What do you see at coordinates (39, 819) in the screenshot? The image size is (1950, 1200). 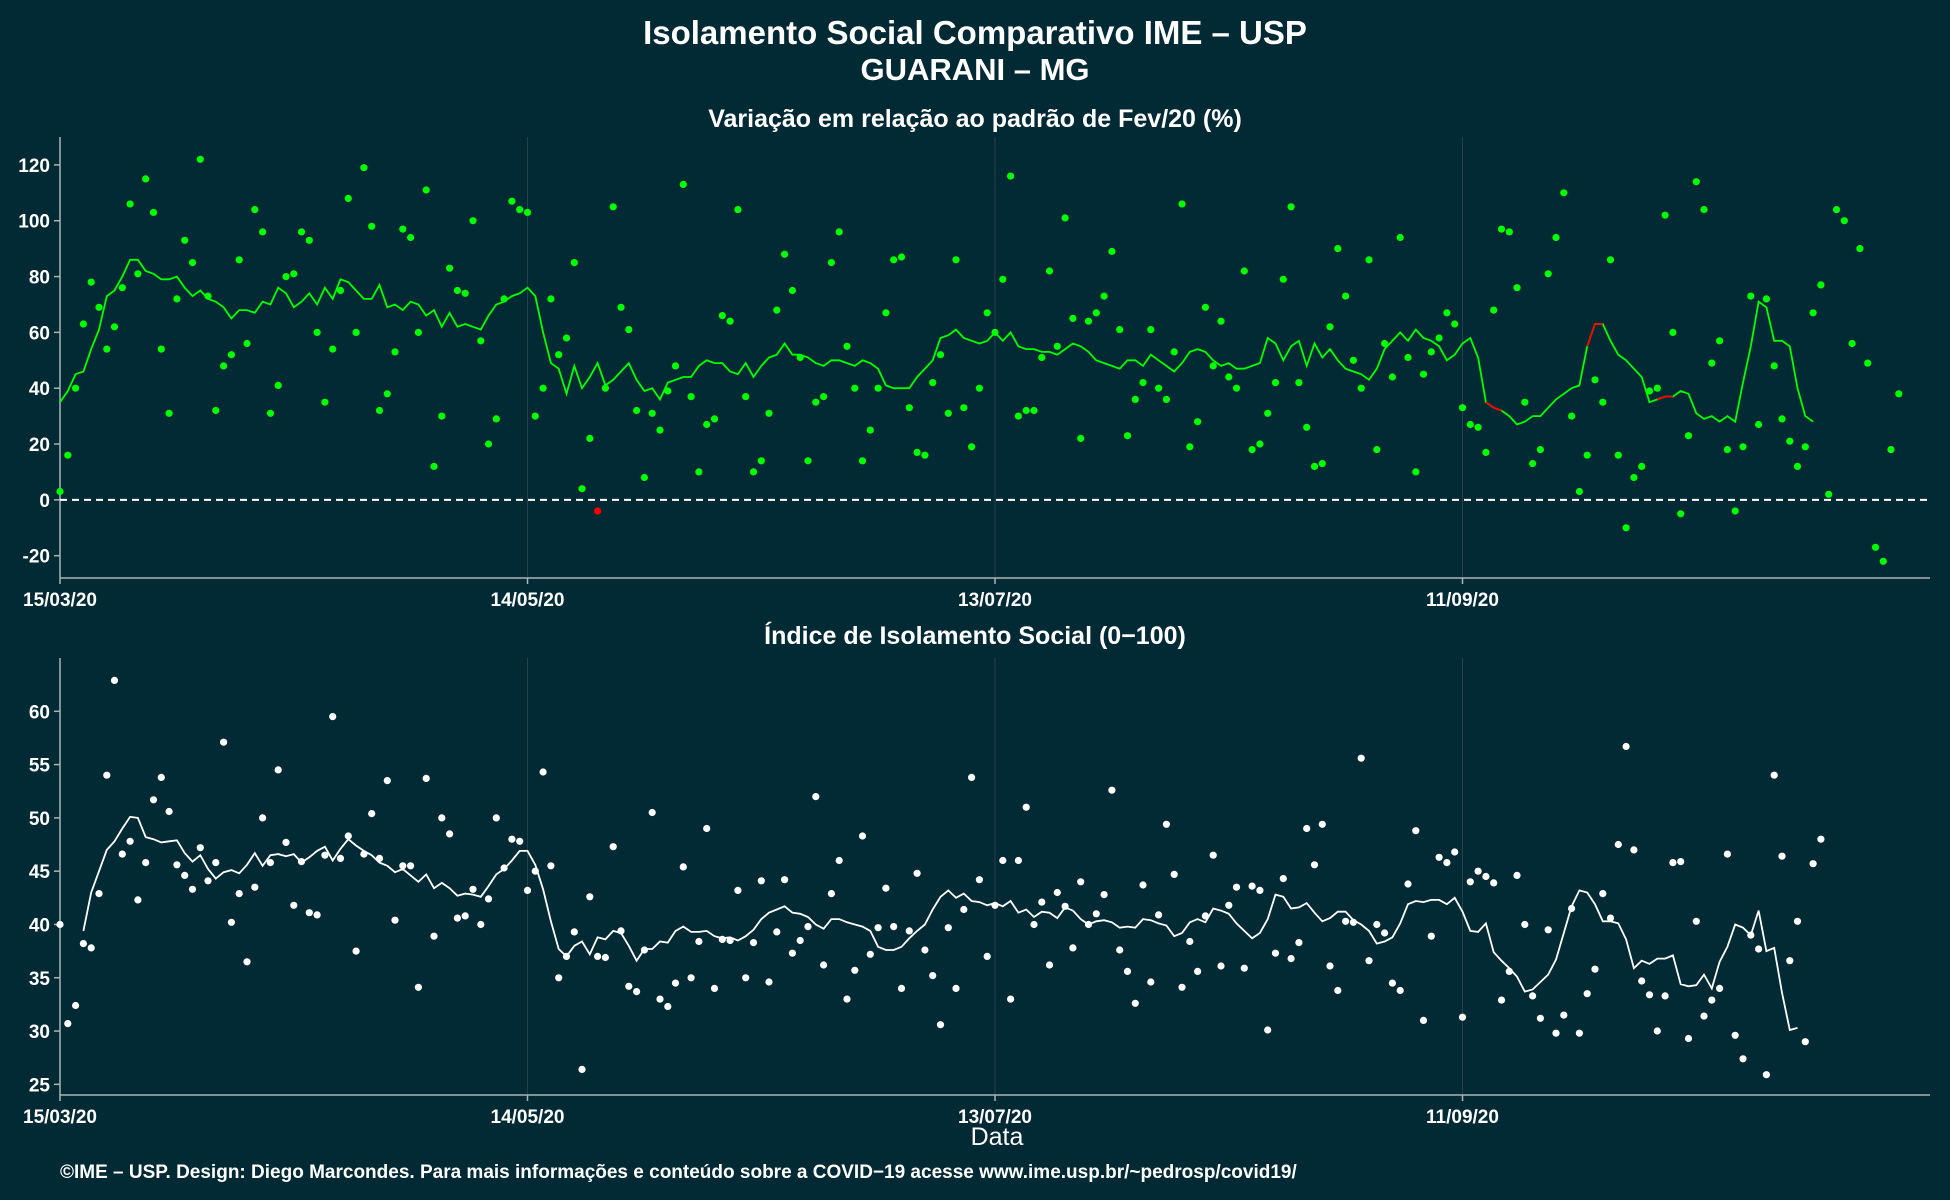 I see `bottom-y-tick-label: 50` at bounding box center [39, 819].